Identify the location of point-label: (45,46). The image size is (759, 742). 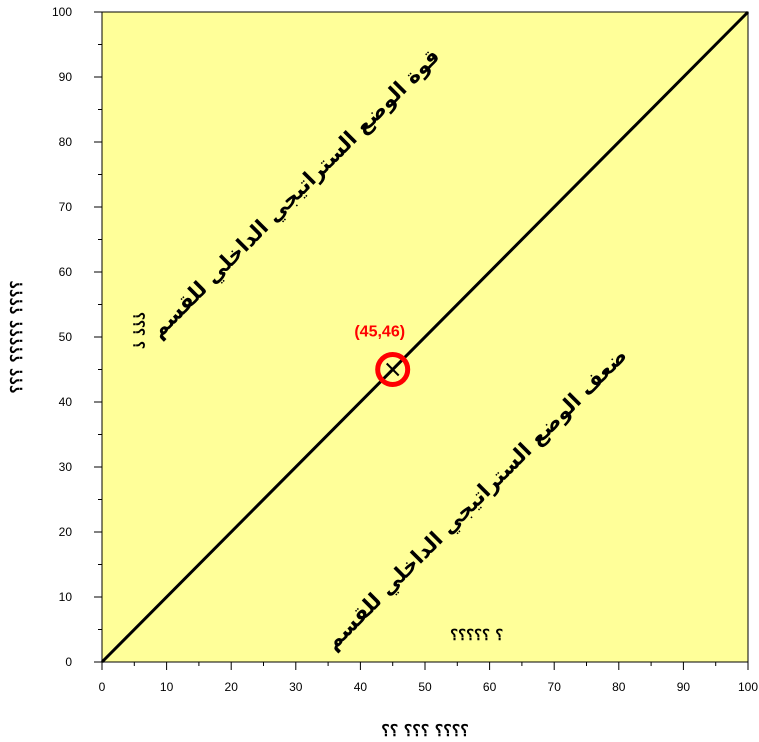
(379, 332).